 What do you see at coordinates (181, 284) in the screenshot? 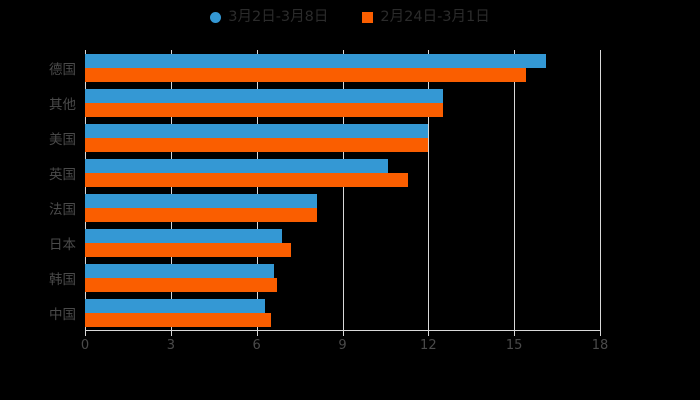
I see `bar-韩国-2月24日-3月1日` at bounding box center [181, 284].